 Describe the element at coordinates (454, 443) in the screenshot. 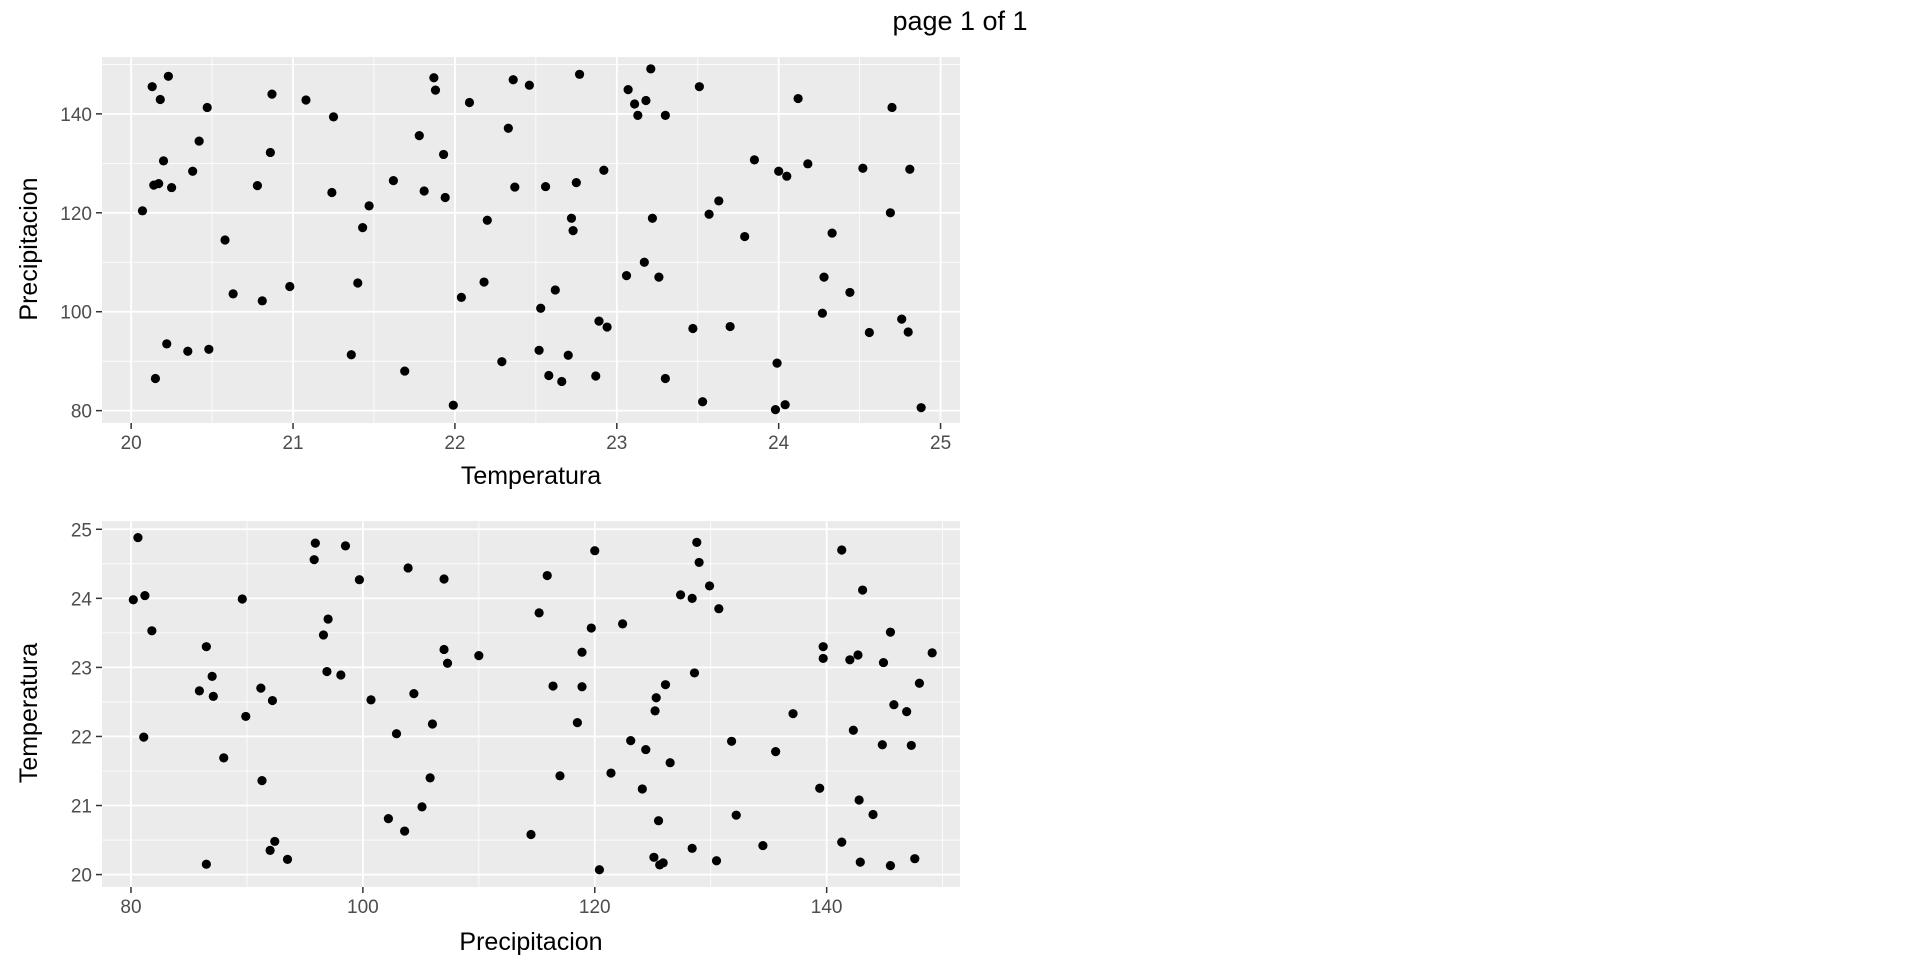

I see `x-tick-label: 22` at that location.